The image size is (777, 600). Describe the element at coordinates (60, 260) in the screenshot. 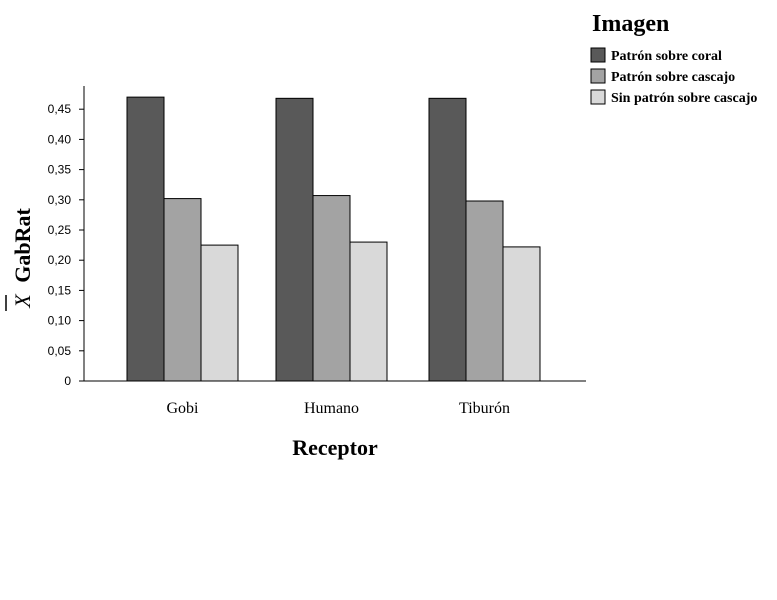

I see `y-tick-label: 0,20` at that location.